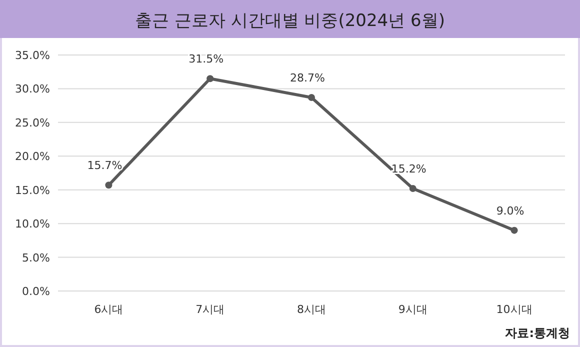 The height and width of the screenshot is (347, 580). Describe the element at coordinates (36, 257) in the screenshot. I see `y-tick-label: 5.0%` at that location.